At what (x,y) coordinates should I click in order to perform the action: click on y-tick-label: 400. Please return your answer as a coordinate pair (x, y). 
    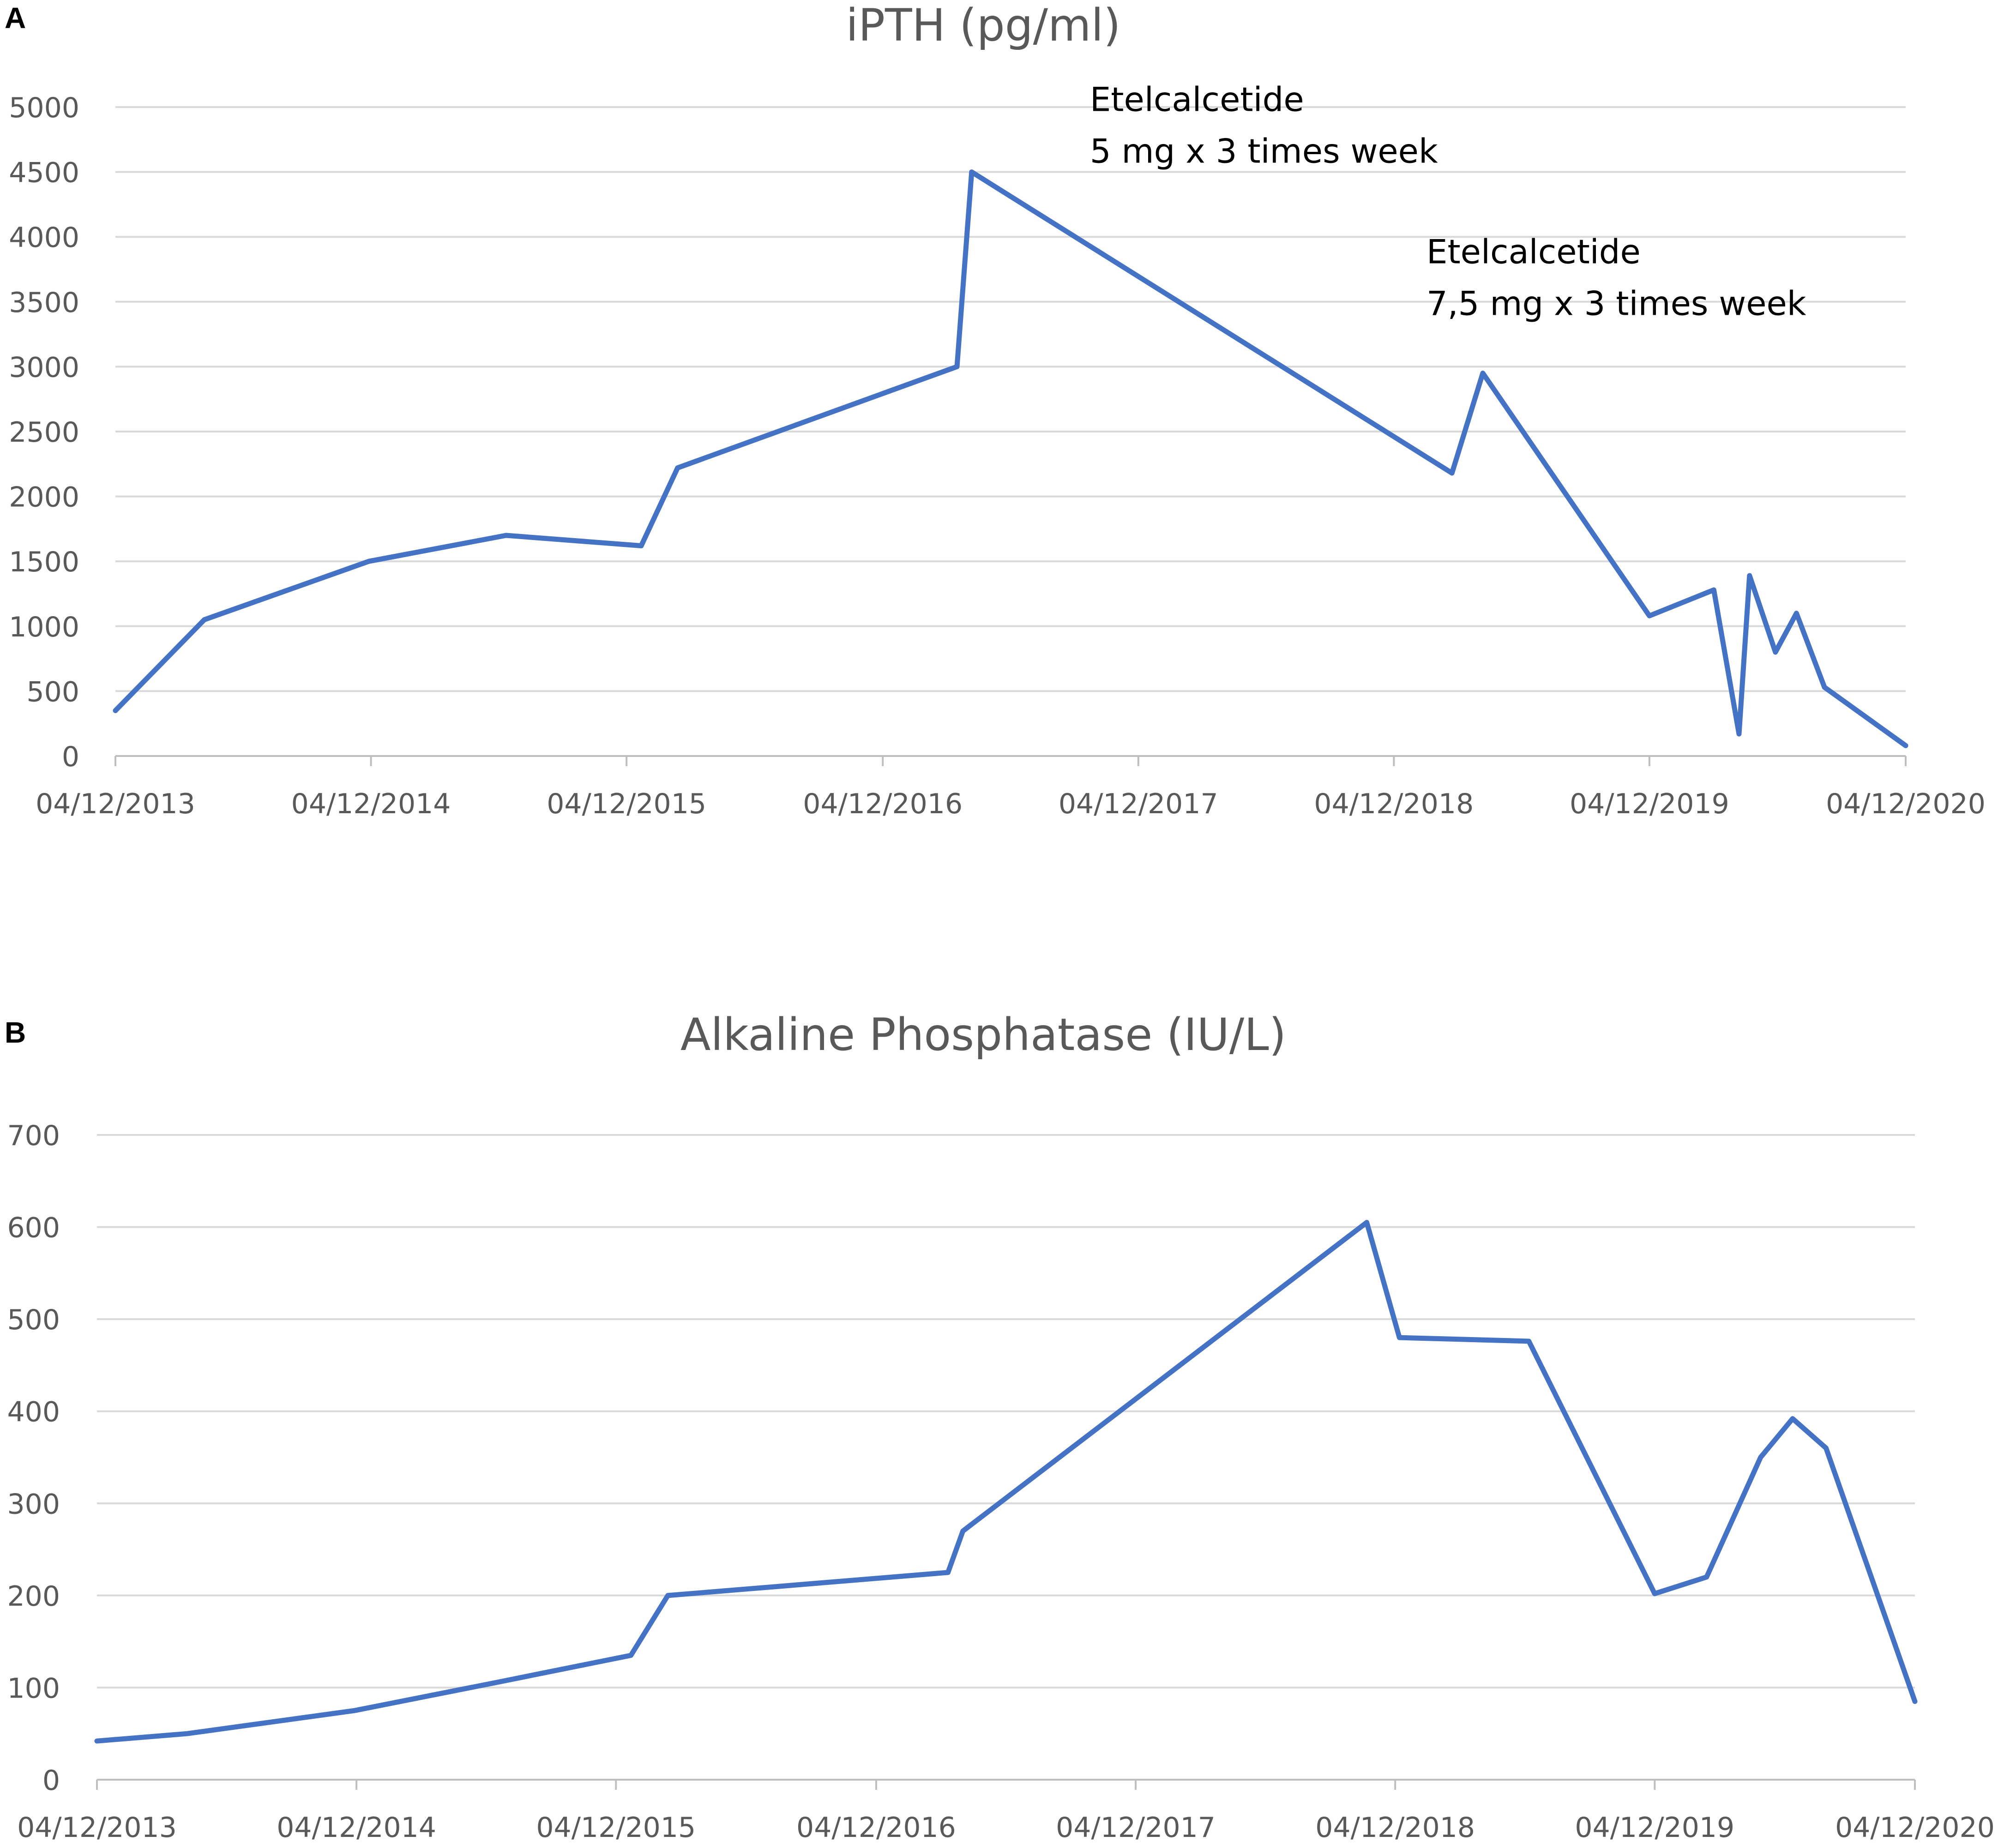
    Looking at the image, I should click on (33, 1412).